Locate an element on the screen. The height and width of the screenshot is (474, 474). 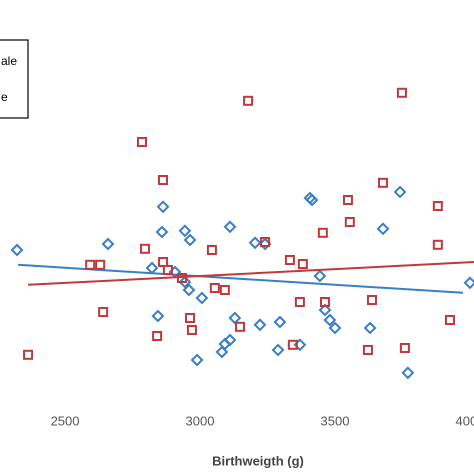
legend-label: e is located at coordinates (4, 97).